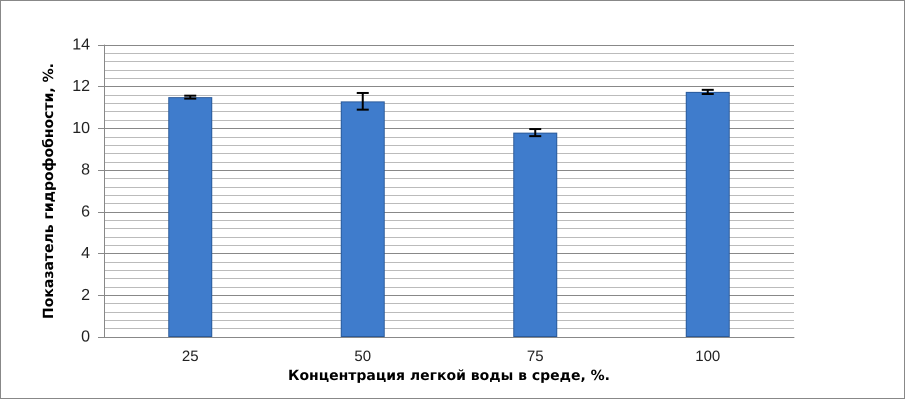 Image resolution: width=905 pixels, height=399 pixels. What do you see at coordinates (535, 356) in the screenshot?
I see `x-tick-label: 75` at bounding box center [535, 356].